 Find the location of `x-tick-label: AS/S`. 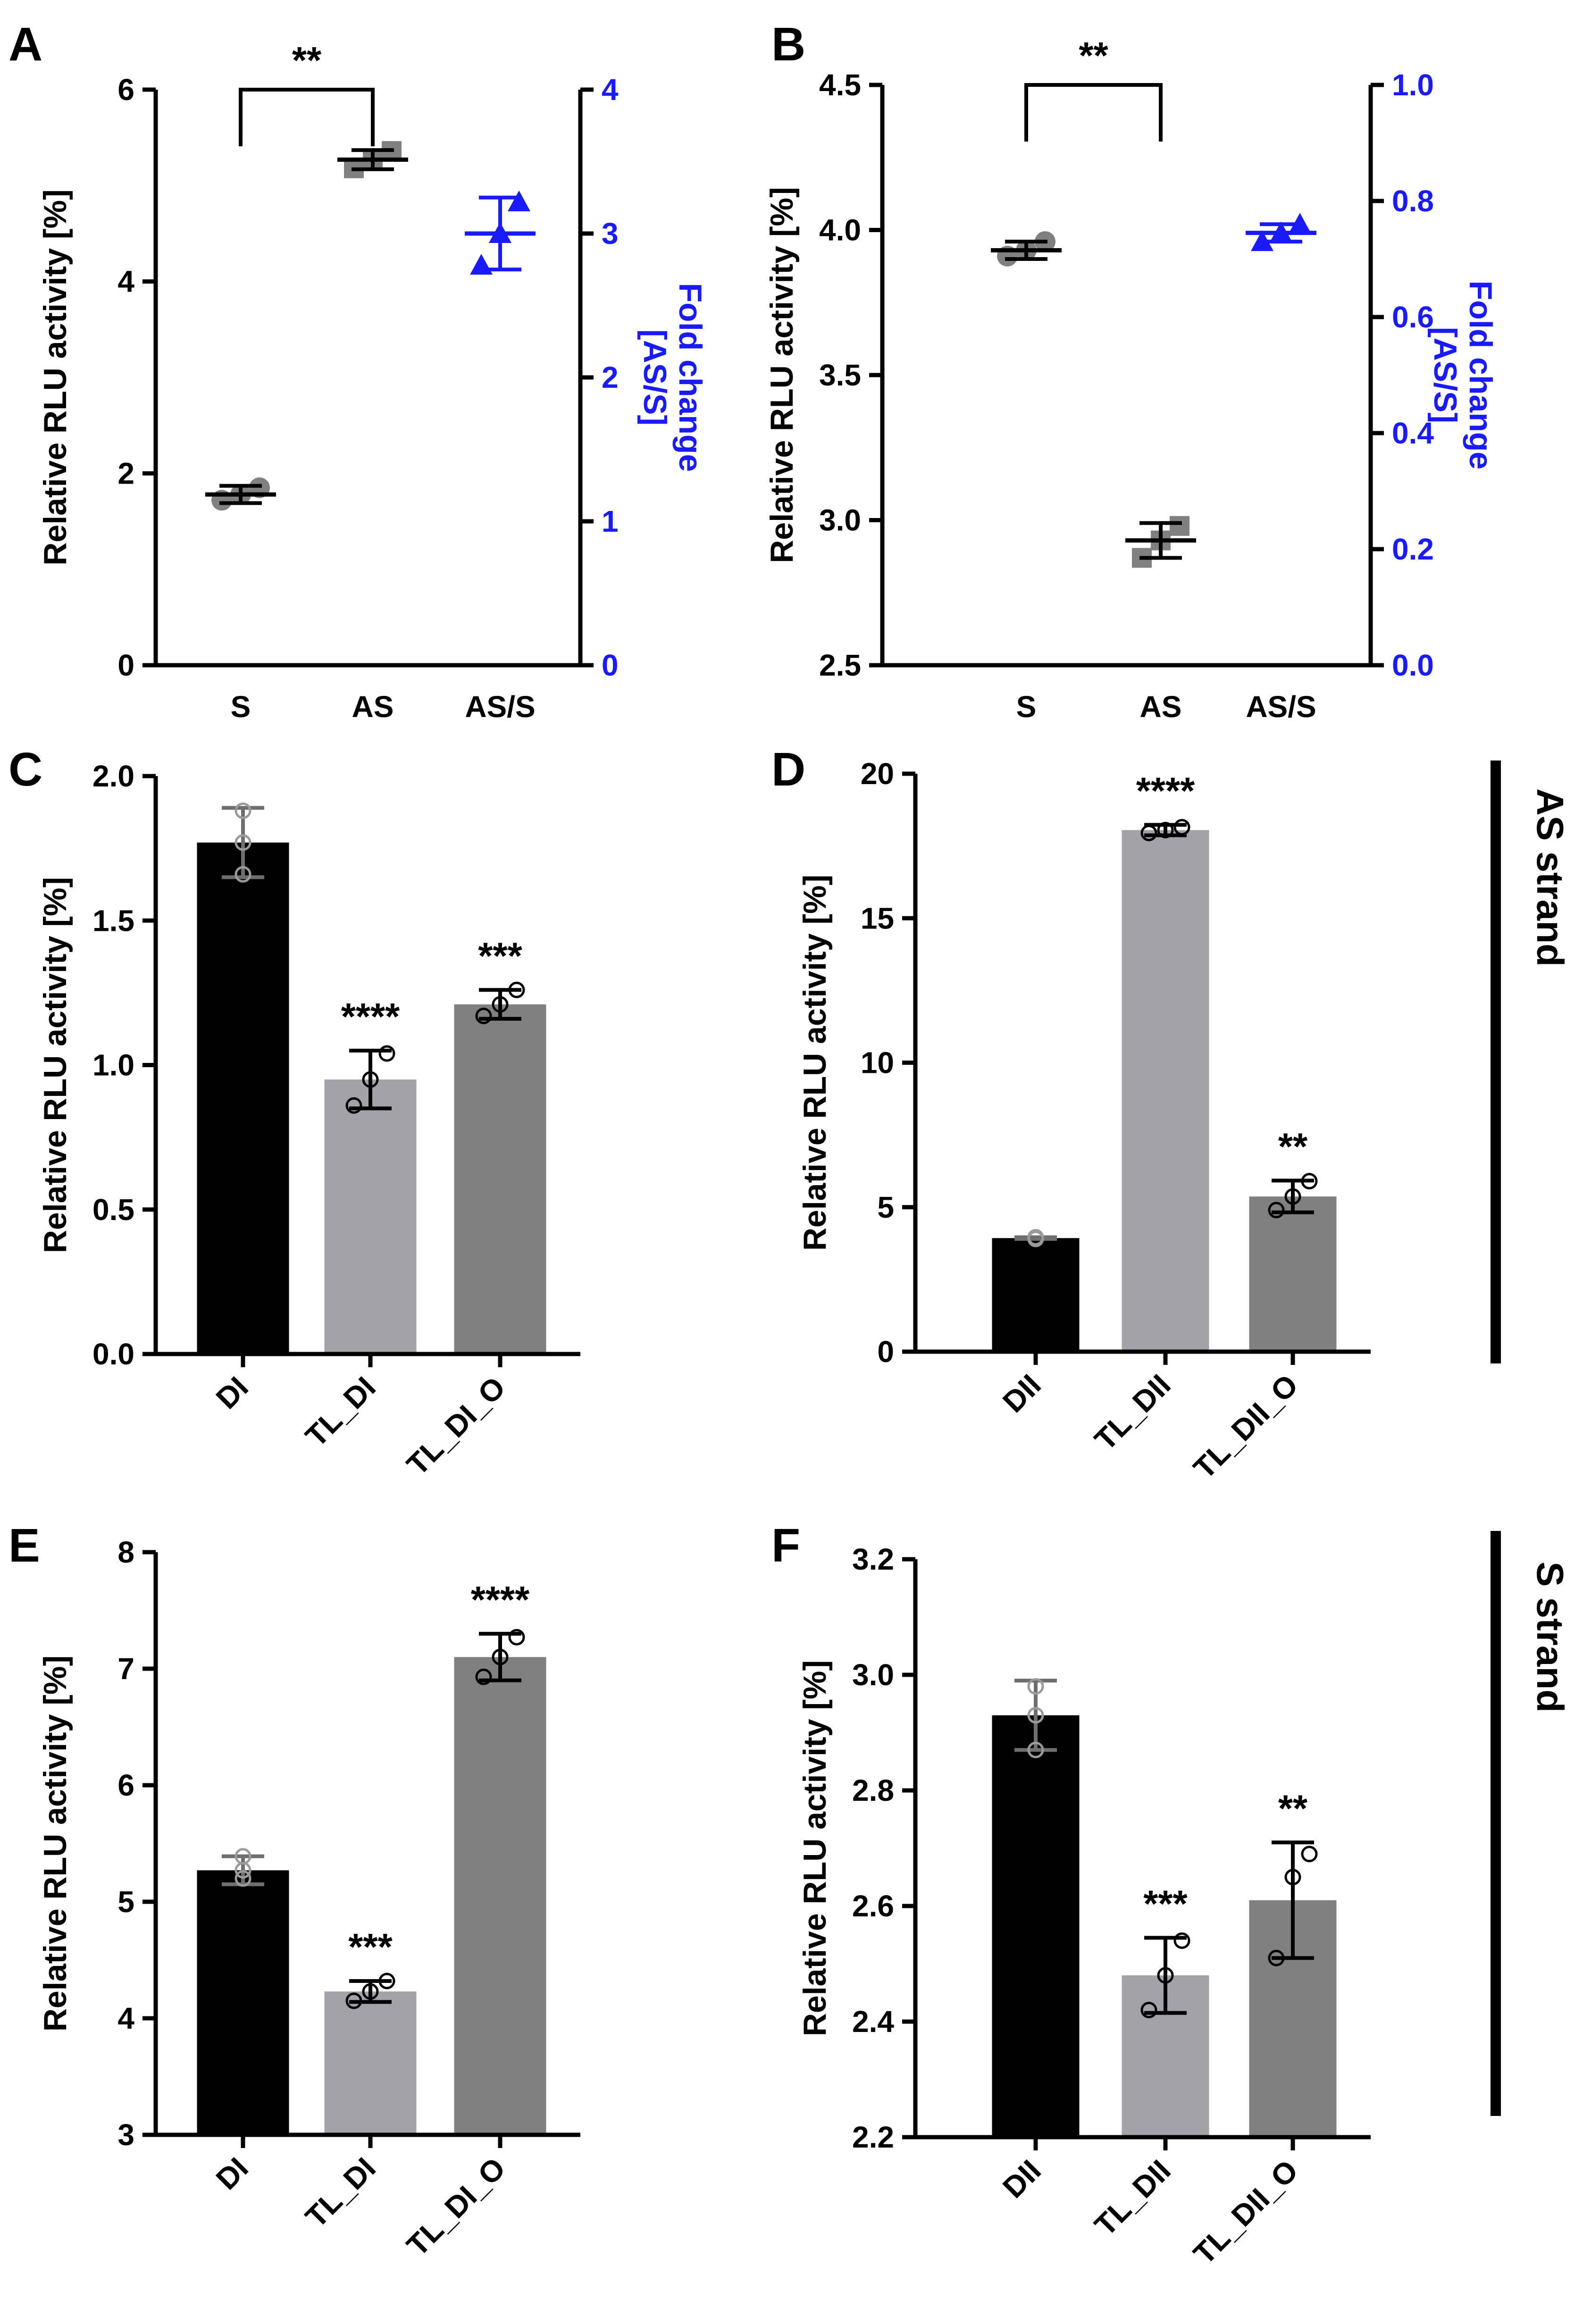

x-tick-label: AS/S is located at coordinates (1281, 707).